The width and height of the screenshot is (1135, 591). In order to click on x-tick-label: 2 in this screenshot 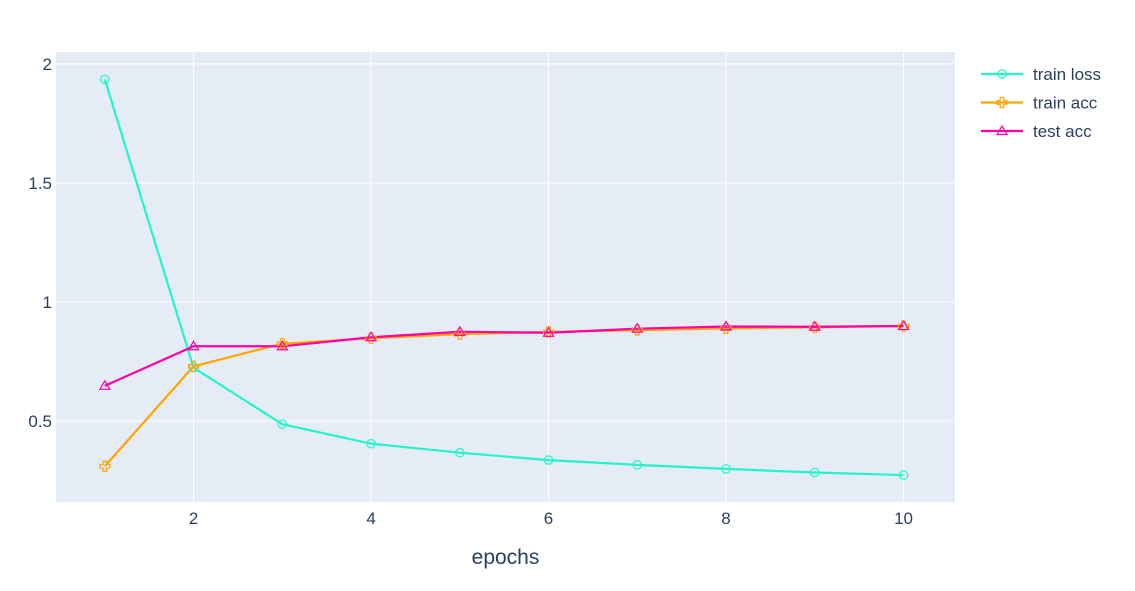, I will do `click(193, 518)`.